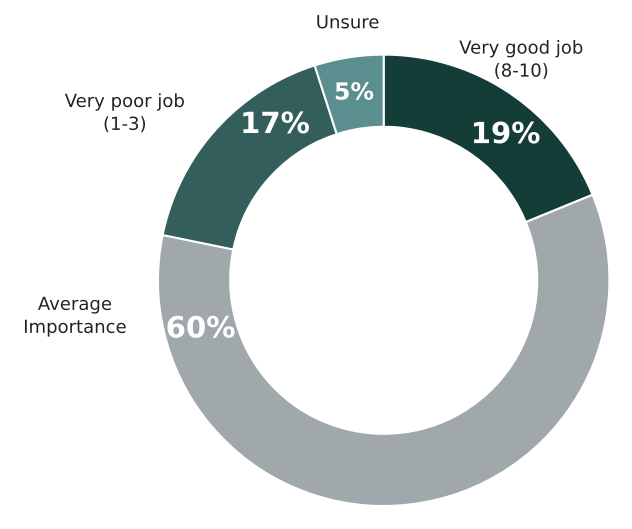 The height and width of the screenshot is (529, 632). What do you see at coordinates (347, 21) in the screenshot?
I see `slice-label: Unsure` at bounding box center [347, 21].